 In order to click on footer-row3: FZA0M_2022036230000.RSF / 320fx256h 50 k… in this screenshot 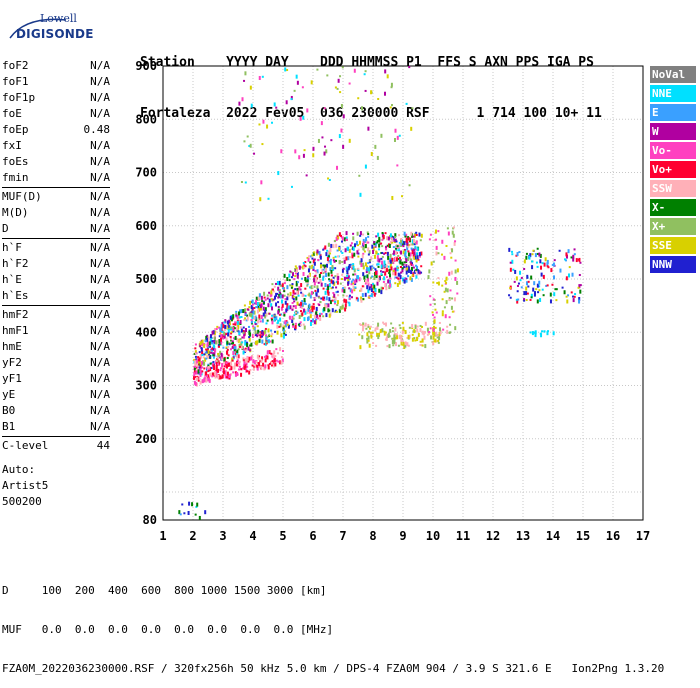, I will do `click(333, 668)`.